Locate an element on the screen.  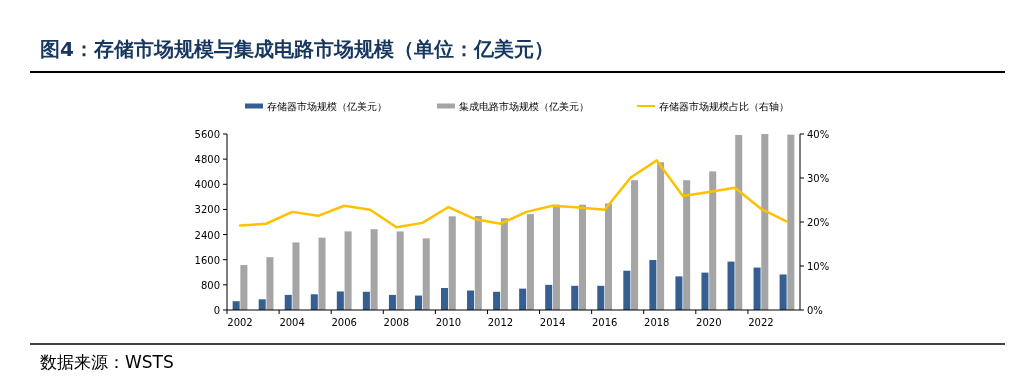
x-tick-label: 2022 is located at coordinates (761, 322).